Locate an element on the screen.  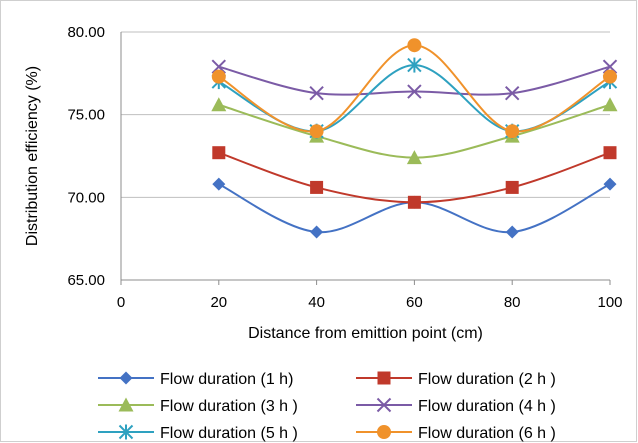
legend-label: Flow duration (6 h ) is located at coordinates (487, 433).